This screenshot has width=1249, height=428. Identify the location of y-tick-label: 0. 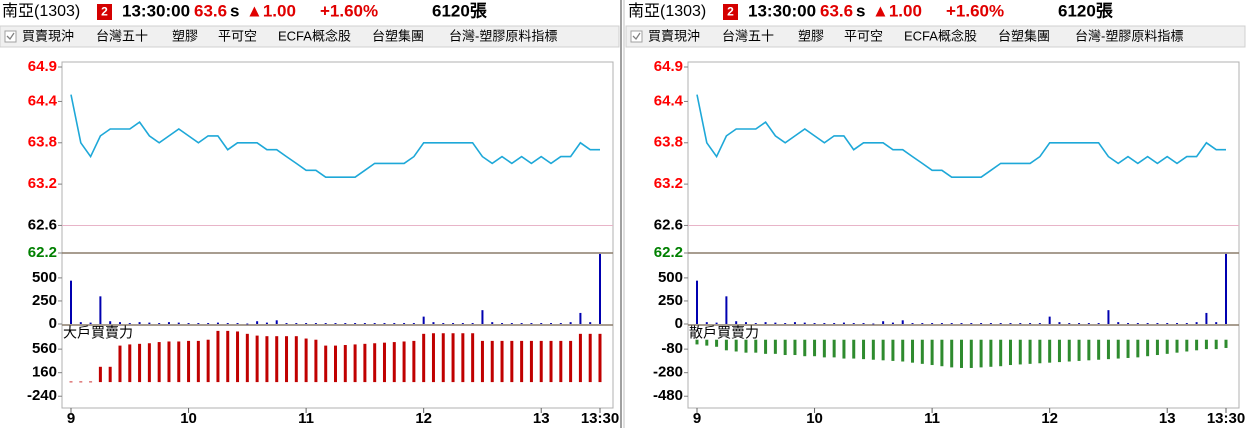
(679, 323).